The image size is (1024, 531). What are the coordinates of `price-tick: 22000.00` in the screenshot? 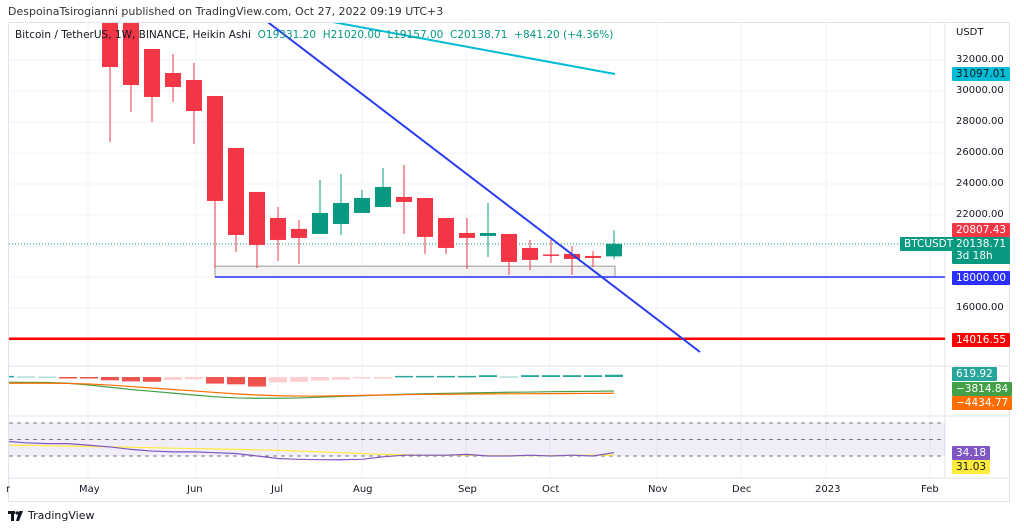 It's located at (980, 214).